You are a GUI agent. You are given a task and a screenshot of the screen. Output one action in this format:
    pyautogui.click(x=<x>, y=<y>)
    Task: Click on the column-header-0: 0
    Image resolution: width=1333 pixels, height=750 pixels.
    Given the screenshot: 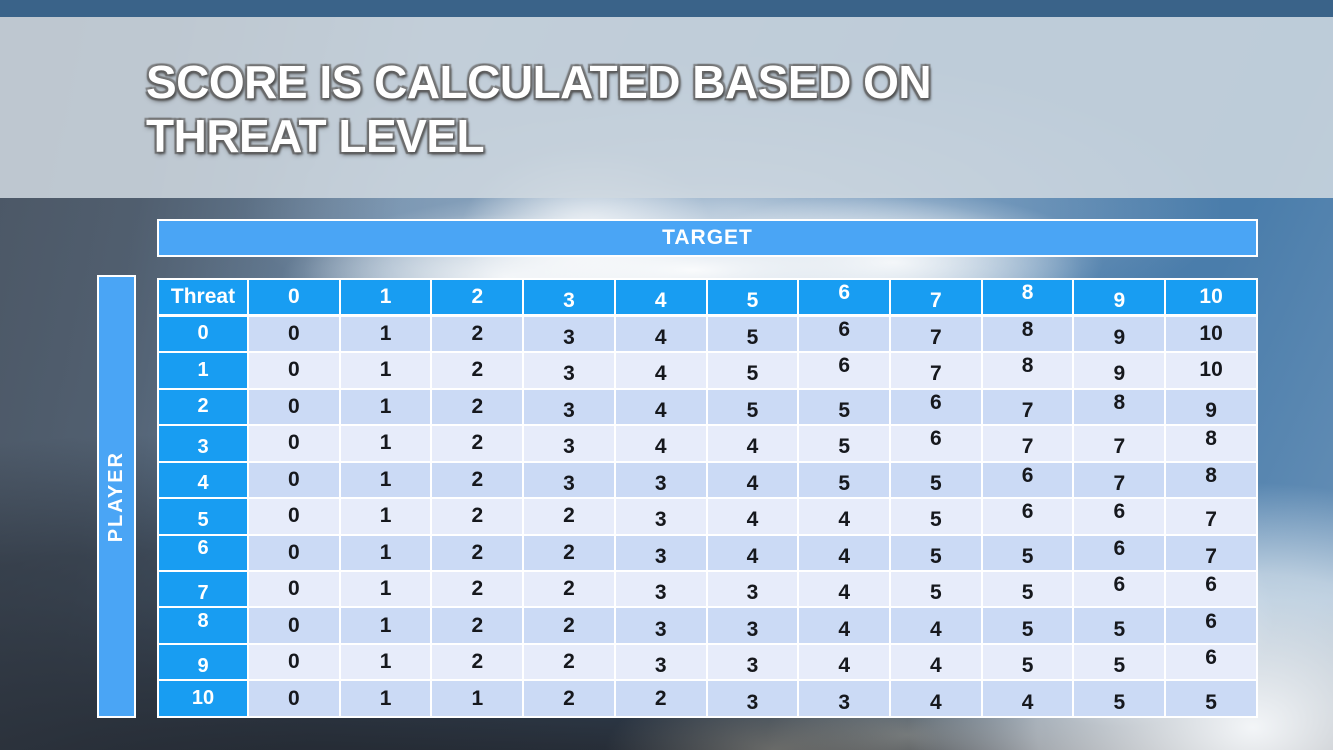 What is the action you would take?
    pyautogui.click(x=294, y=297)
    